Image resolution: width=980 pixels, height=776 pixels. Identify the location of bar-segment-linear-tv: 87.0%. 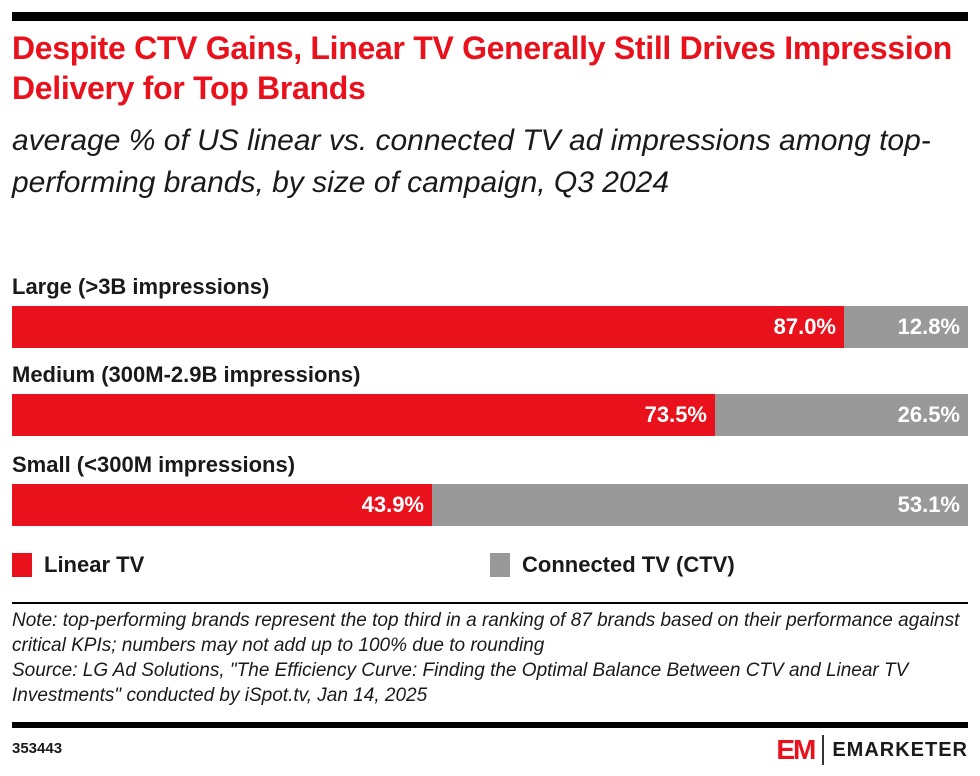
(428, 327).